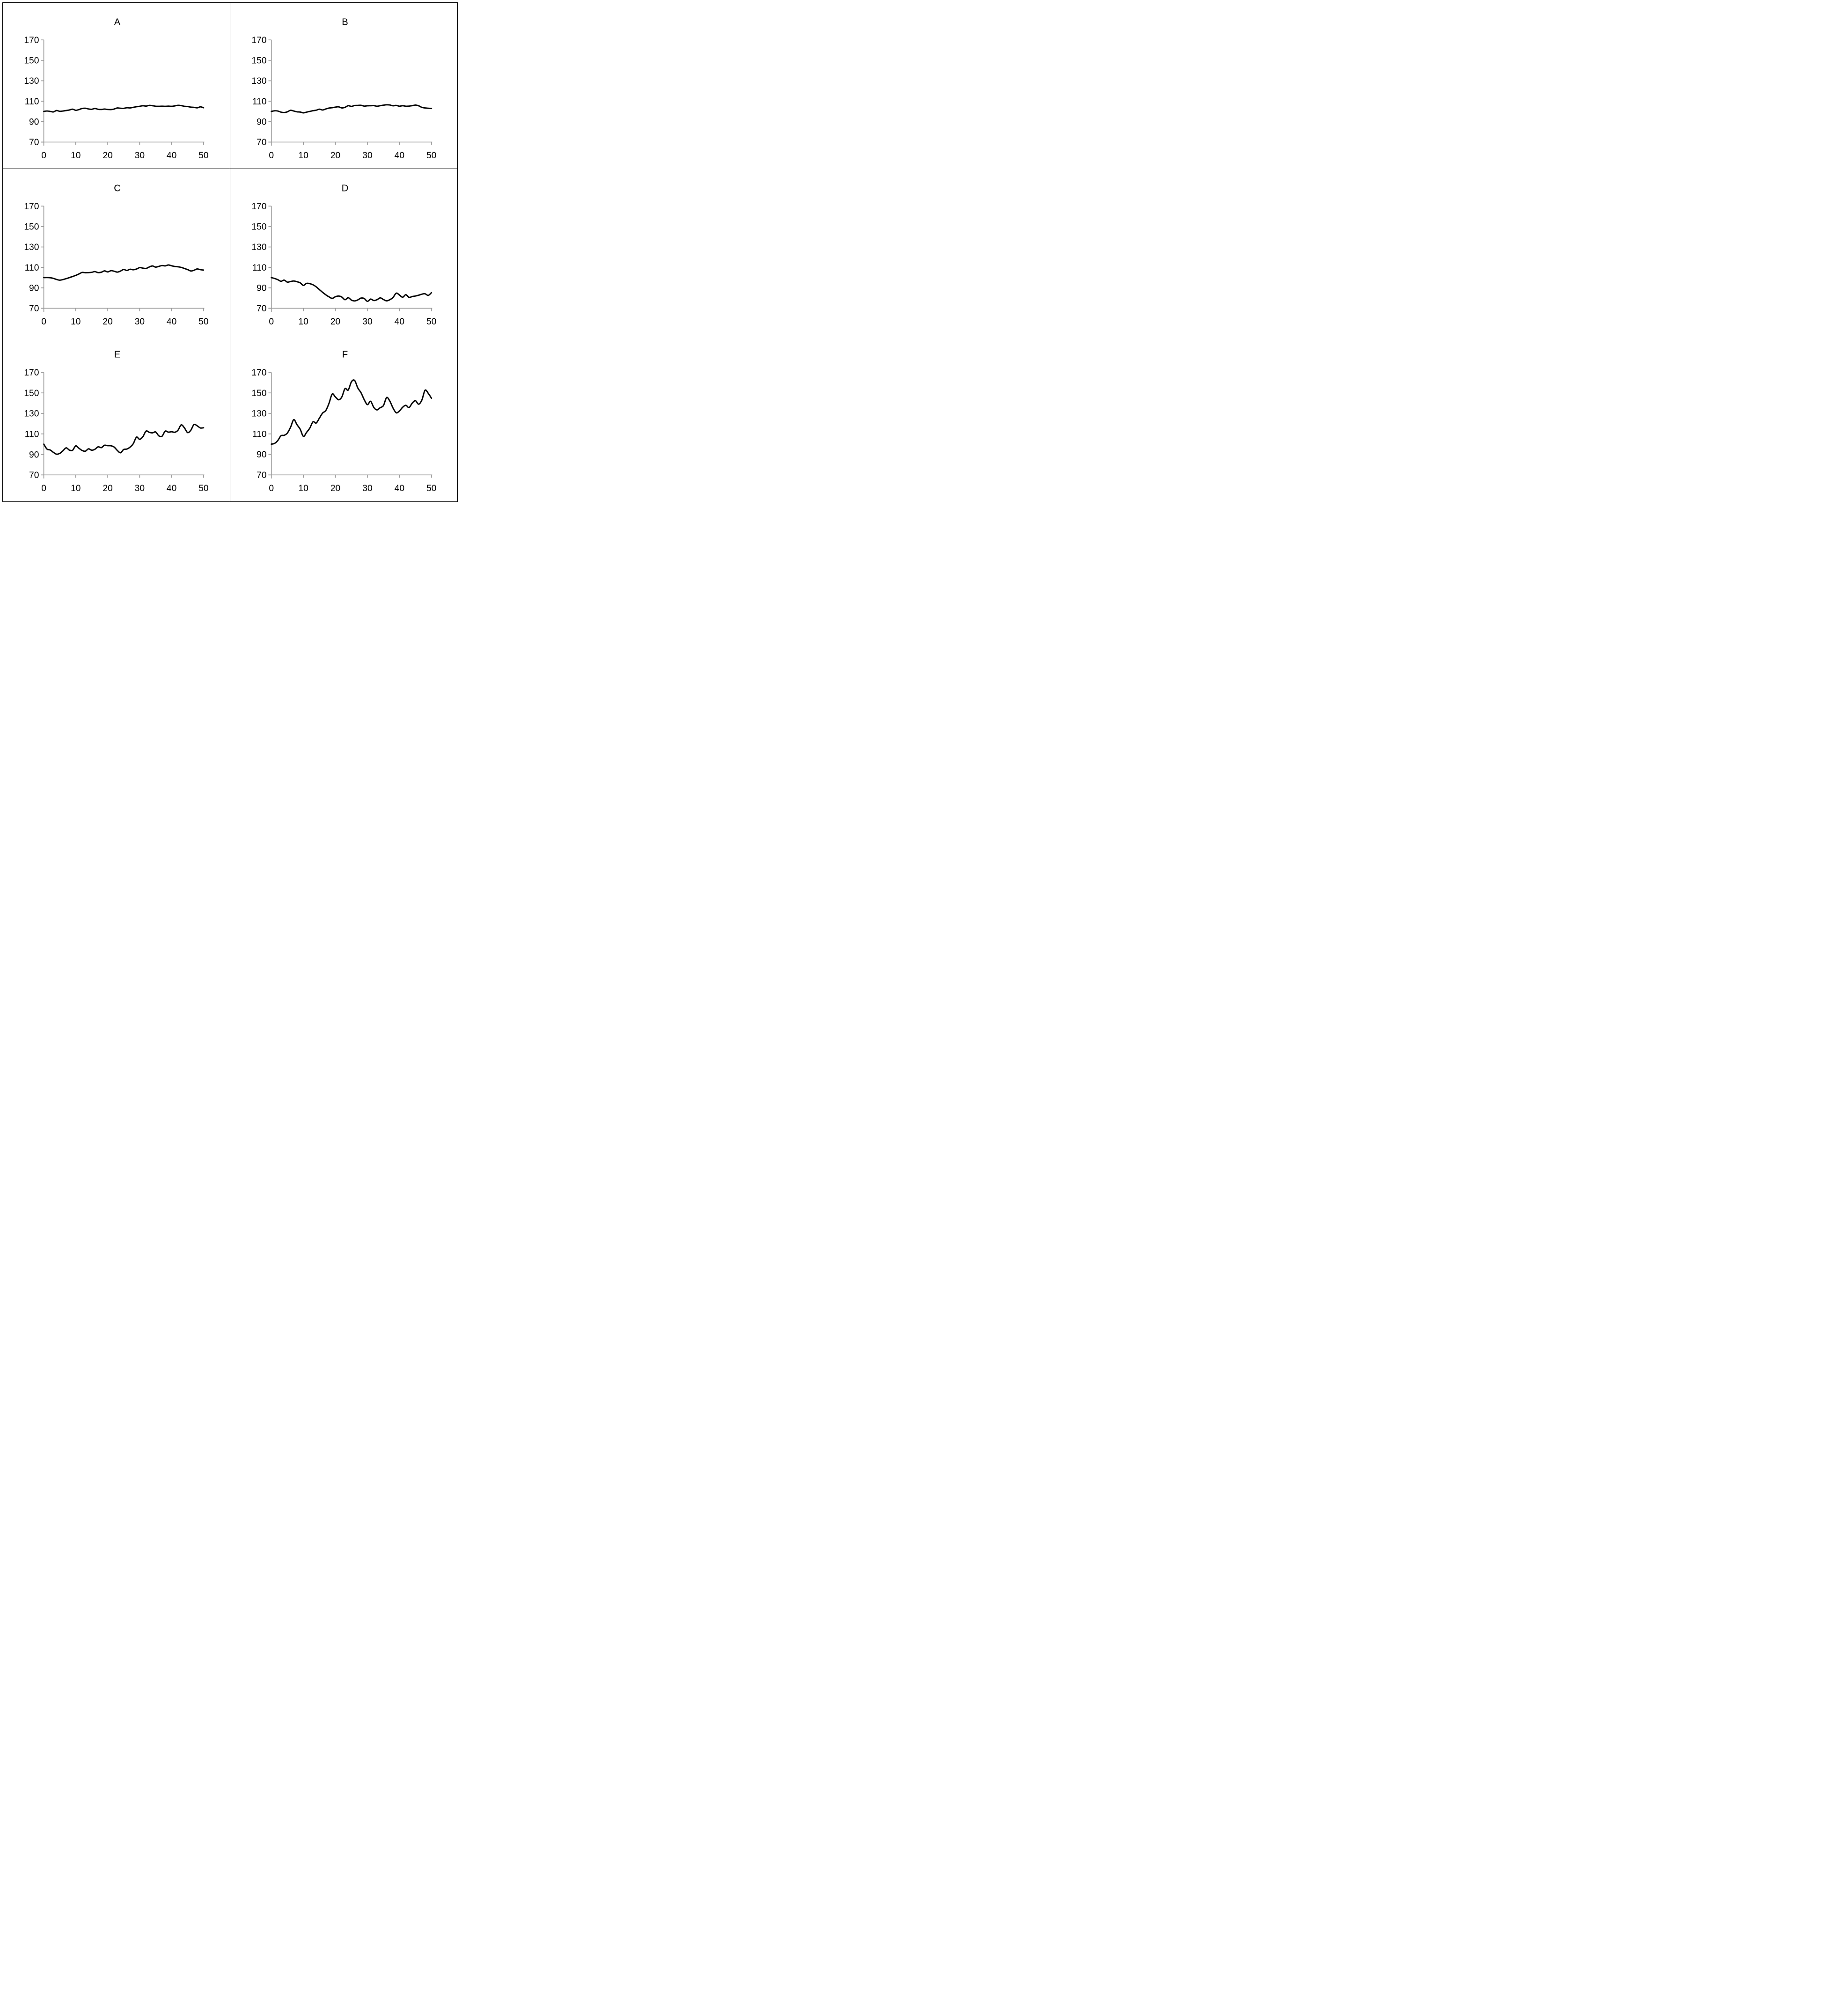 This screenshot has width=1840, height=2016. I want to click on panel-d: D 70 90 110 130 150 170 0 10 20 30 40 50, so click(343, 252).